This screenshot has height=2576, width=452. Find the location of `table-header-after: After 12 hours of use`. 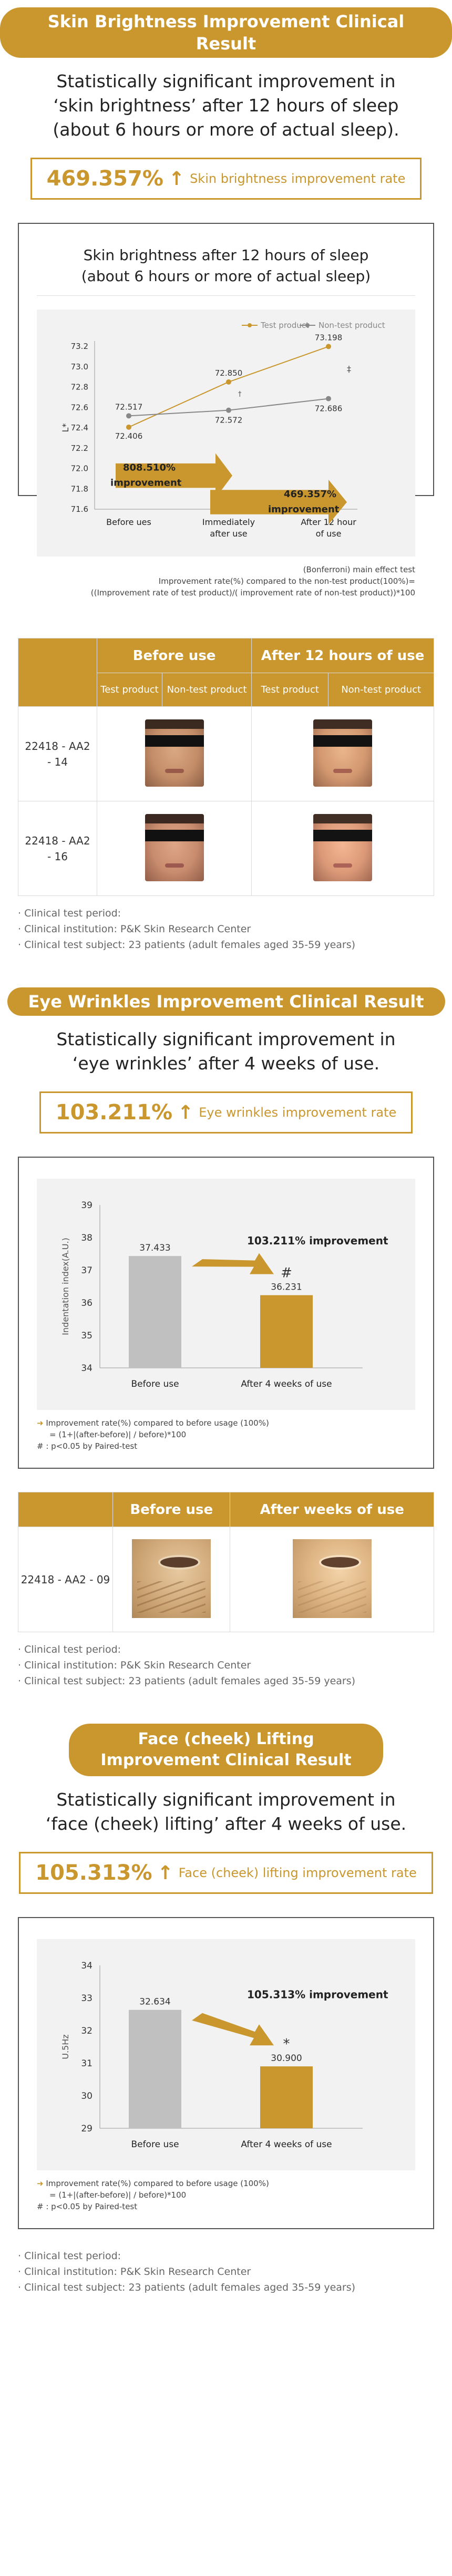

table-header-after: After 12 hours of use is located at coordinates (342, 655).